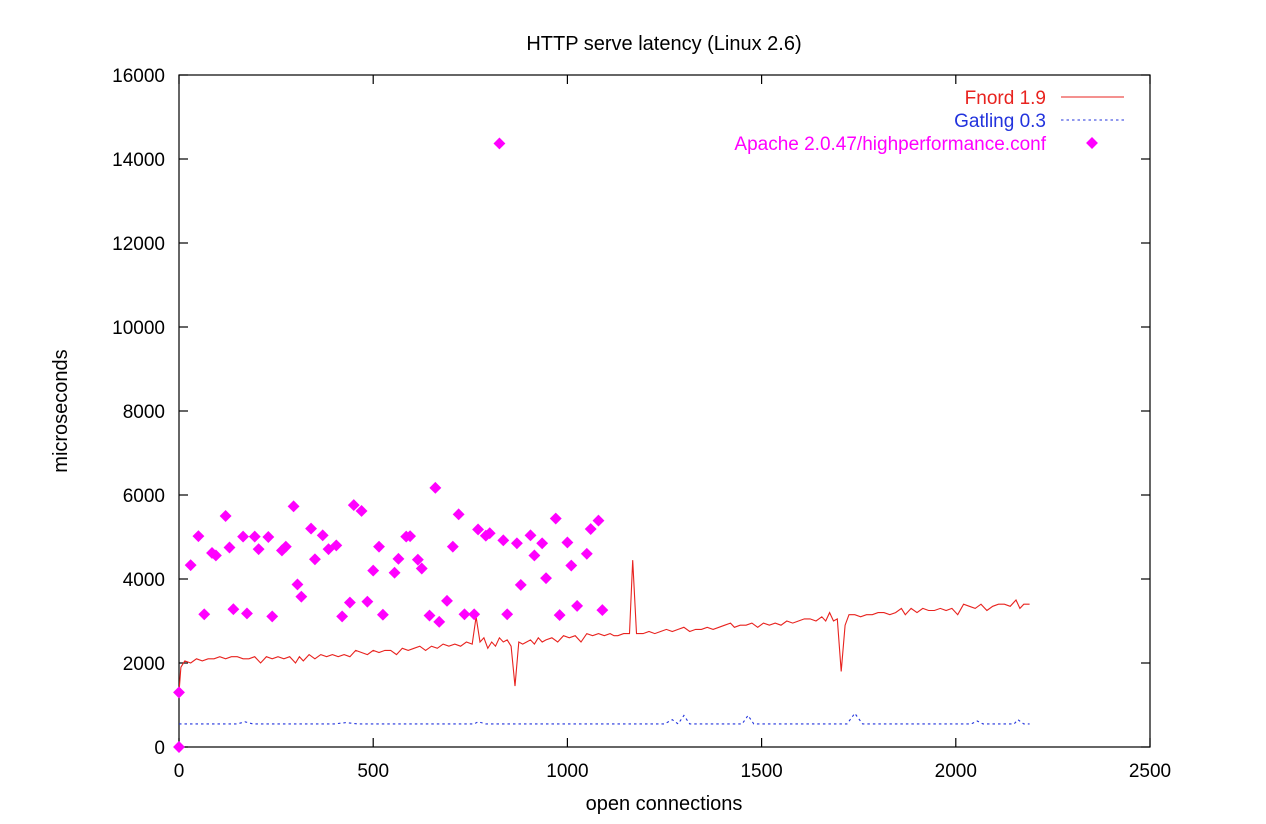 The image size is (1266, 824). What do you see at coordinates (179, 771) in the screenshot?
I see `x-tick-label: 0` at bounding box center [179, 771].